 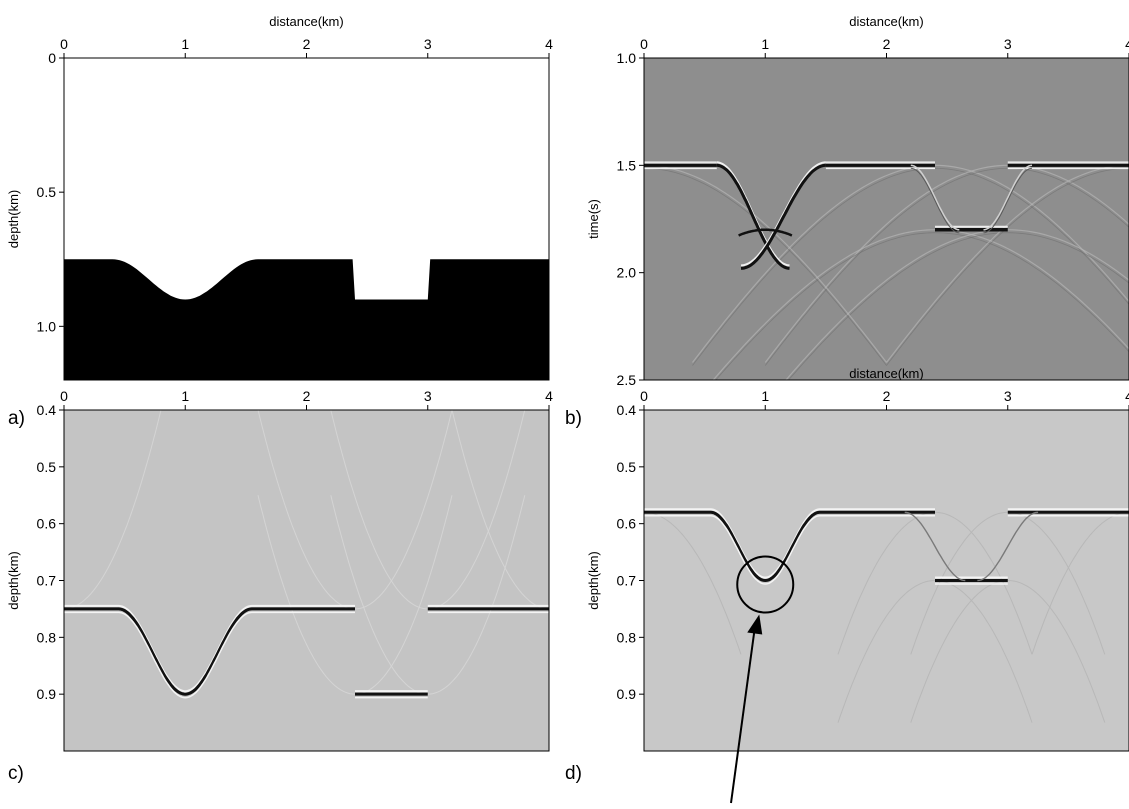 I want to click on y-tick-label: 1.5, so click(x=627, y=165).